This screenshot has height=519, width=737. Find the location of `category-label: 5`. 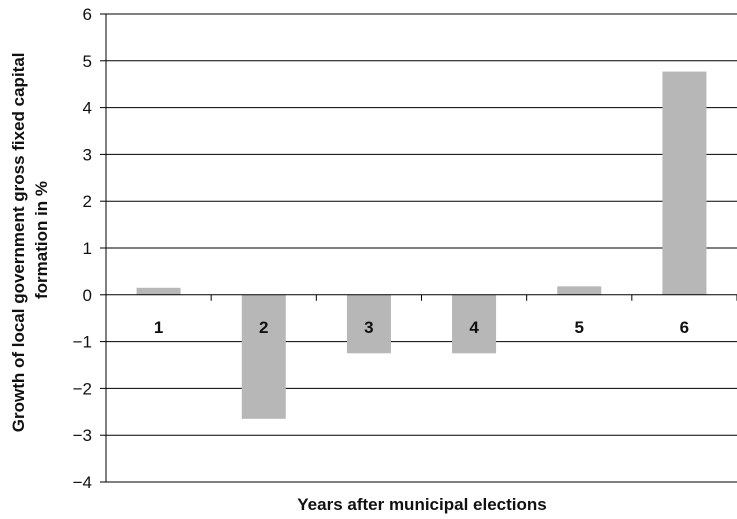

category-label: 5 is located at coordinates (579, 327).